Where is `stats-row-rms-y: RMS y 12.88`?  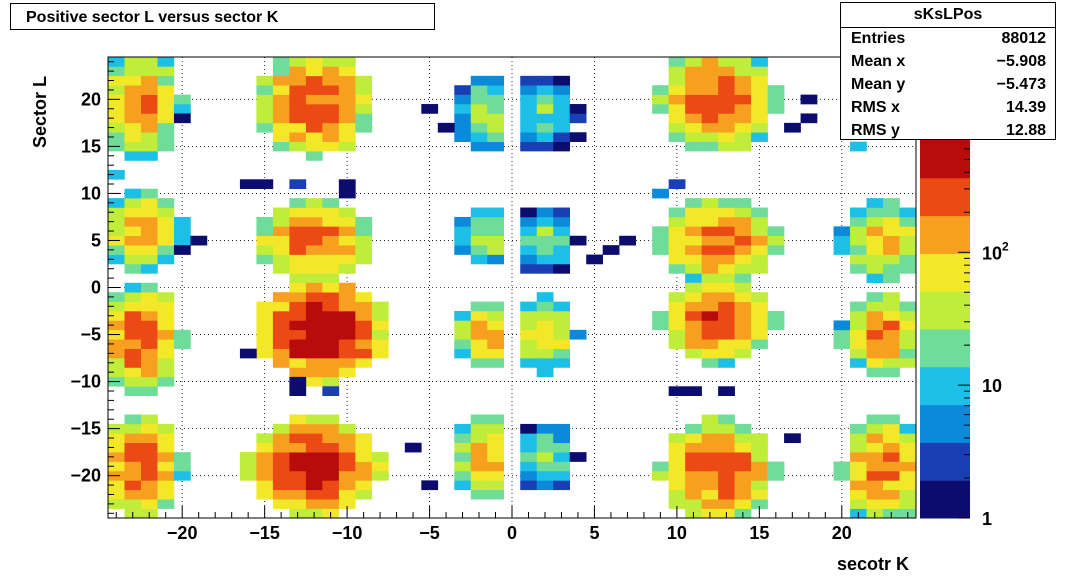
stats-row-rms-y: RMS y 12.88 is located at coordinates (948, 133).